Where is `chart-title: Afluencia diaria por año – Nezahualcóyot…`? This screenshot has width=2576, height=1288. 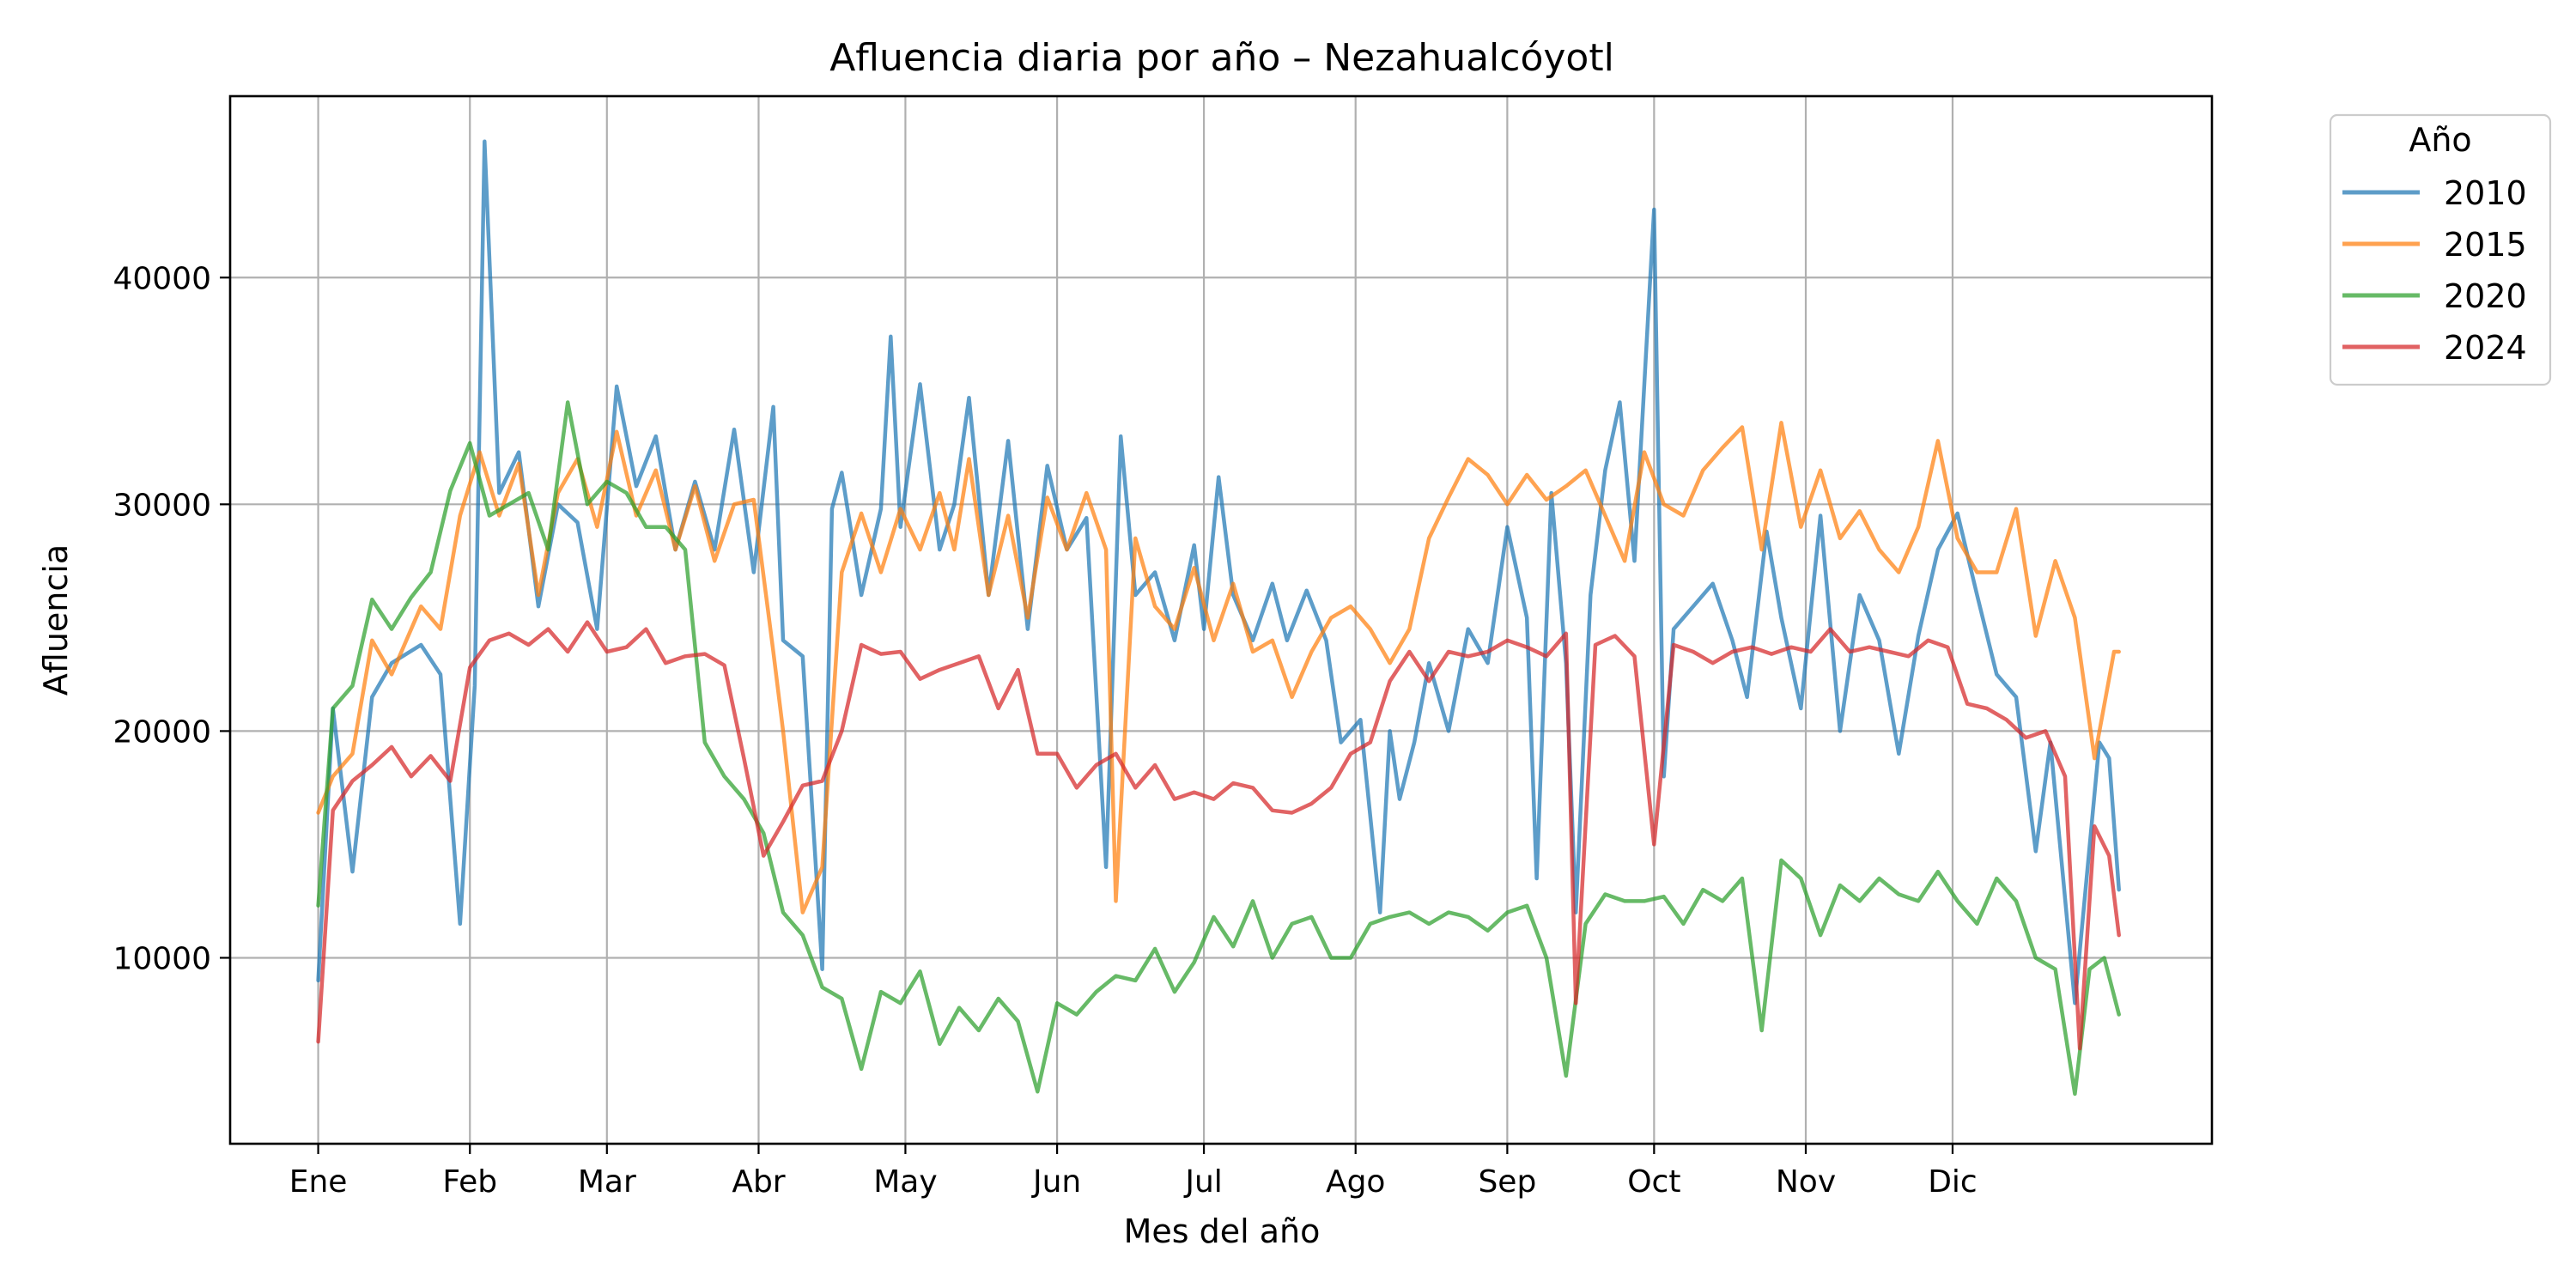 chart-title: Afluencia diaria por año – Nezahualcóyot… is located at coordinates (1221, 58).